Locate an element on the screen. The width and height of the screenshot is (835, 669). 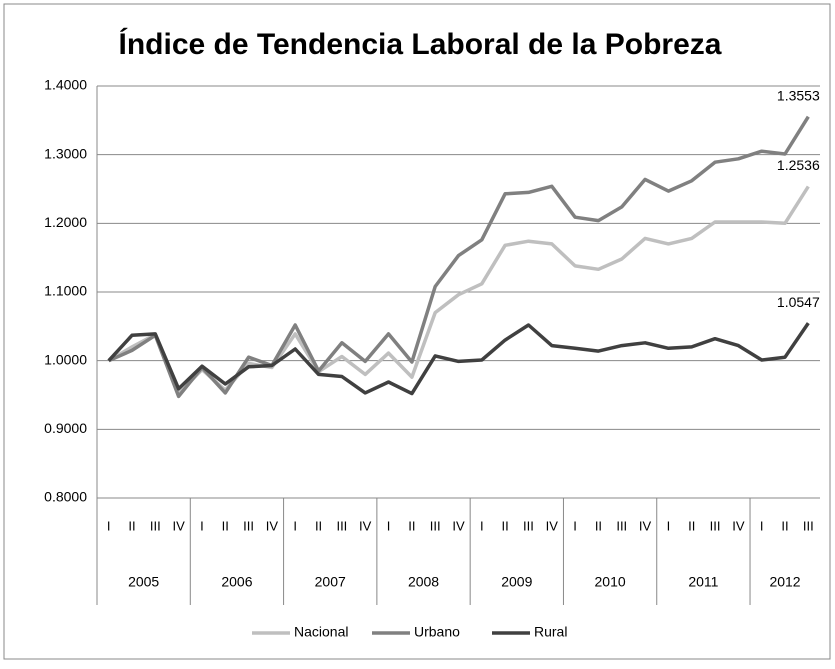
x-group-label: 2009 is located at coordinates (516, 582).